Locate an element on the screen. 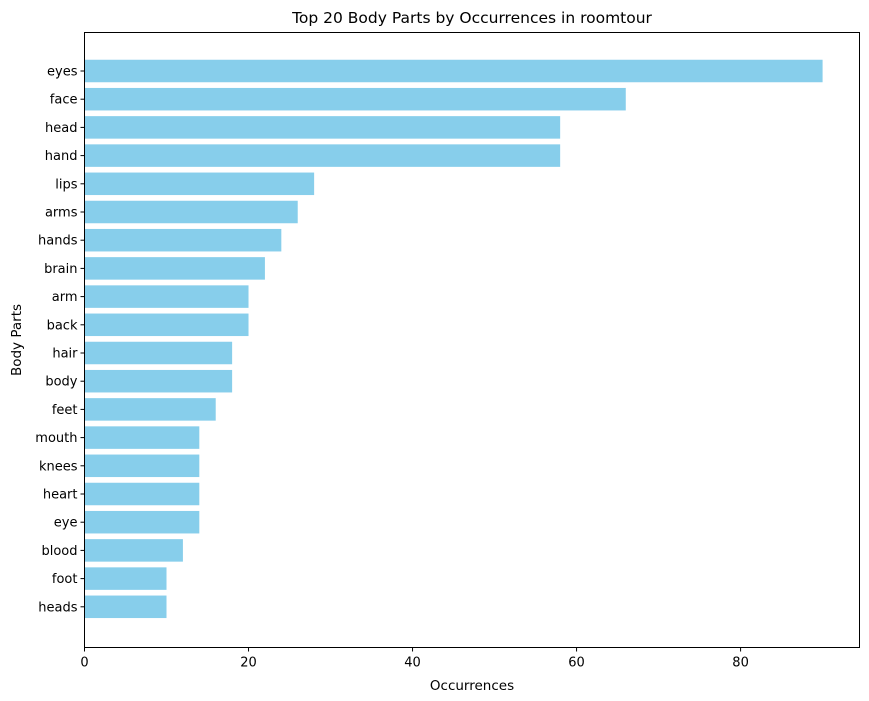 The image size is (869, 701). y-tick-label: body is located at coordinates (61, 382).